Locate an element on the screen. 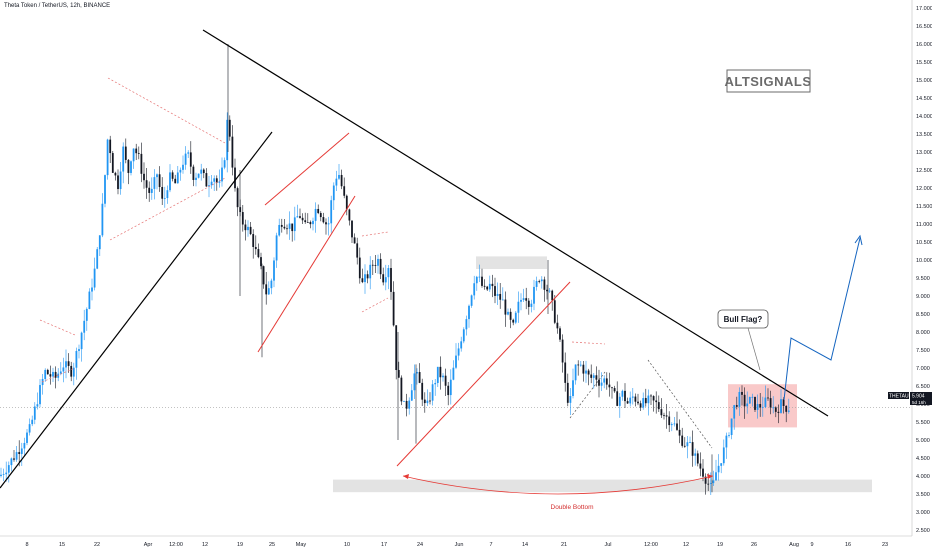 Image resolution: width=932 pixels, height=550 pixels. x-tick-label: 15 is located at coordinates (62, 545).